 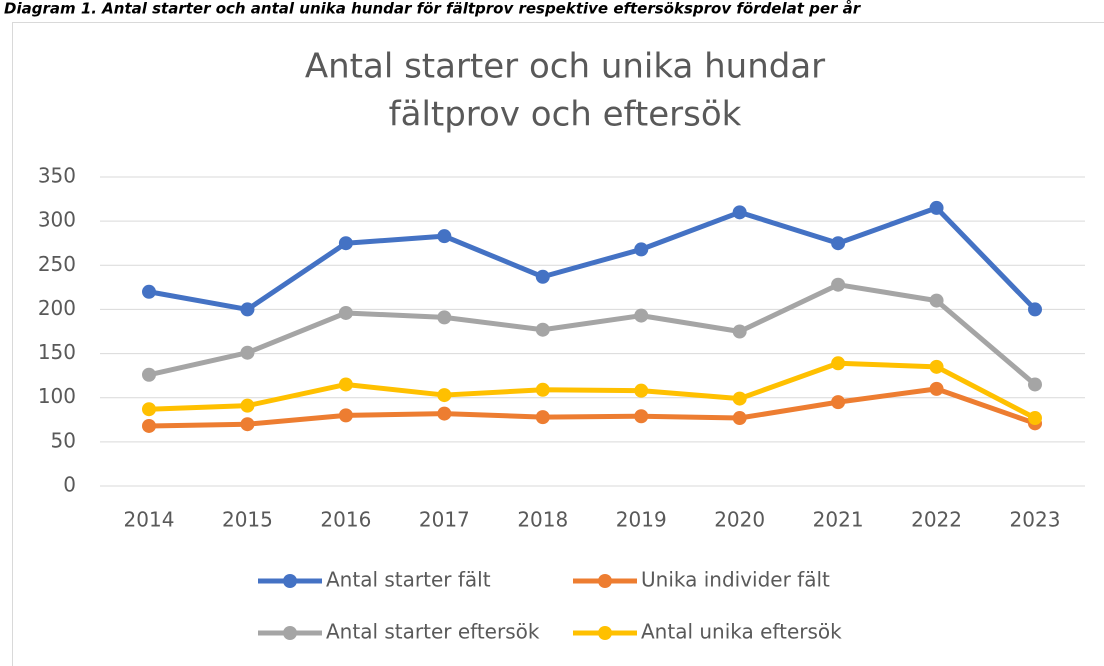 I want to click on y-tick-label: 300, so click(x=57, y=220).